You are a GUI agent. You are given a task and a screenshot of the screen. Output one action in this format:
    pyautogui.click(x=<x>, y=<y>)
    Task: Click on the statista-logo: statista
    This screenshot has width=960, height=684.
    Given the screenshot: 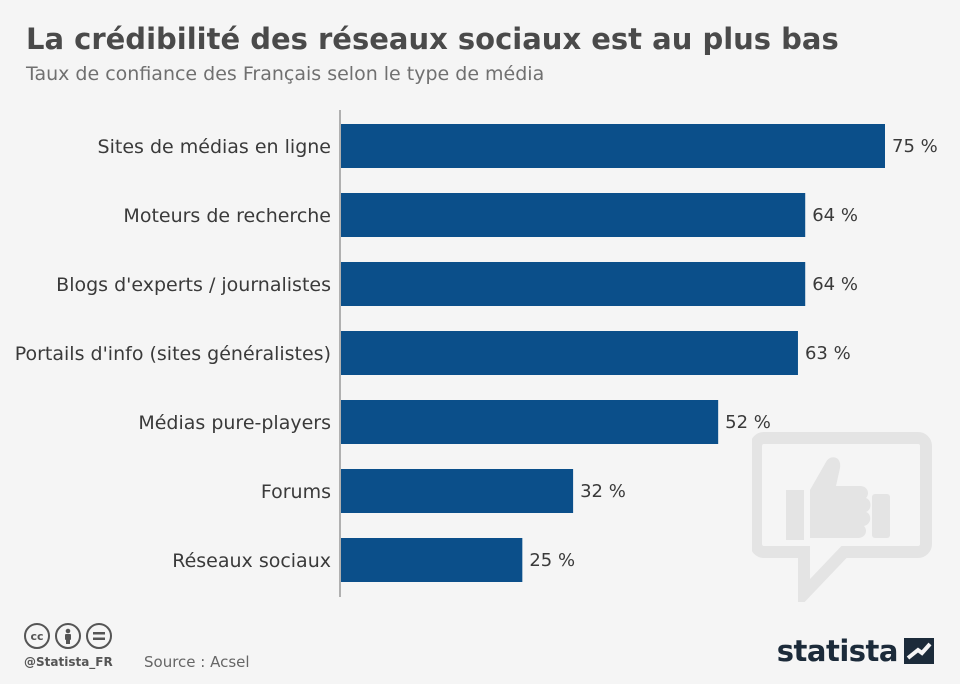 What is the action you would take?
    pyautogui.click(x=855, y=651)
    